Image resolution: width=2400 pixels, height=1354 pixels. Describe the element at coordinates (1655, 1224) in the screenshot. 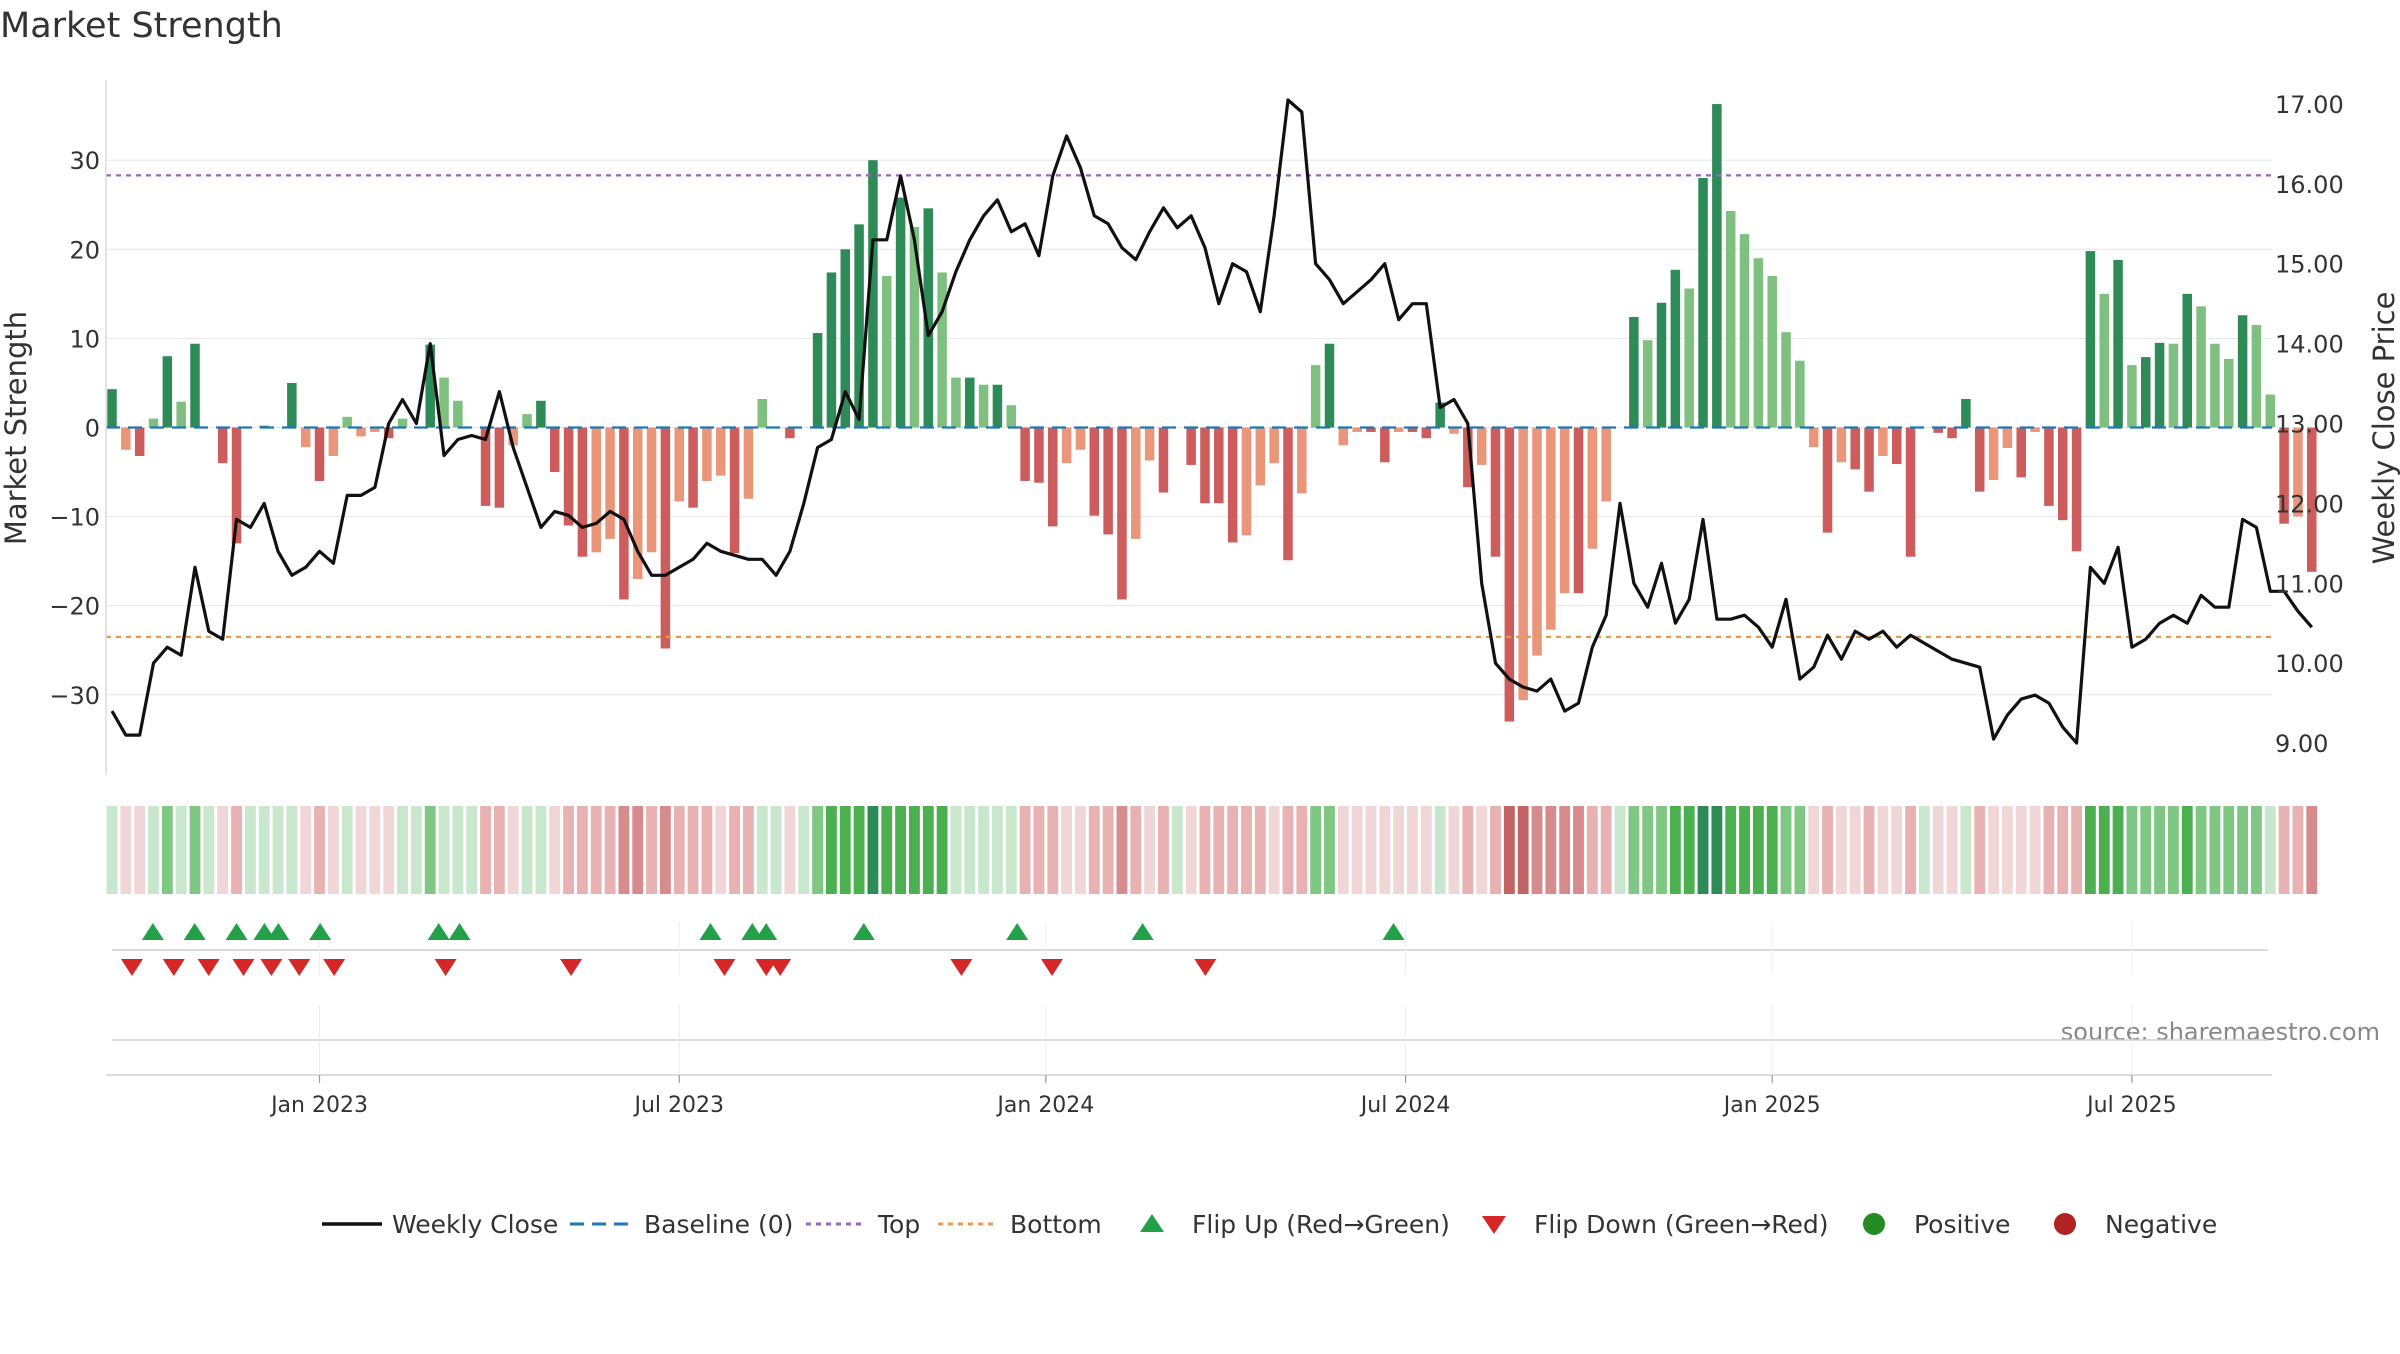

I see `legend-item: Flip Down (Green→Red)` at that location.